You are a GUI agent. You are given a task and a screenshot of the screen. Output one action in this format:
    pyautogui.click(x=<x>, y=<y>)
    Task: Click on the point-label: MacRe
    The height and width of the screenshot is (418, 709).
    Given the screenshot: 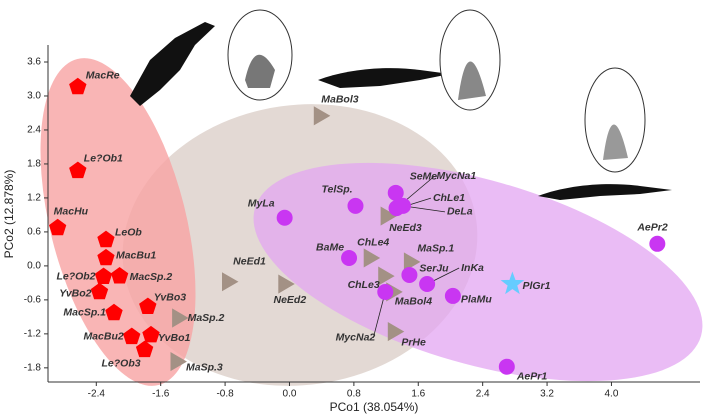 What is the action you would take?
    pyautogui.click(x=103, y=76)
    